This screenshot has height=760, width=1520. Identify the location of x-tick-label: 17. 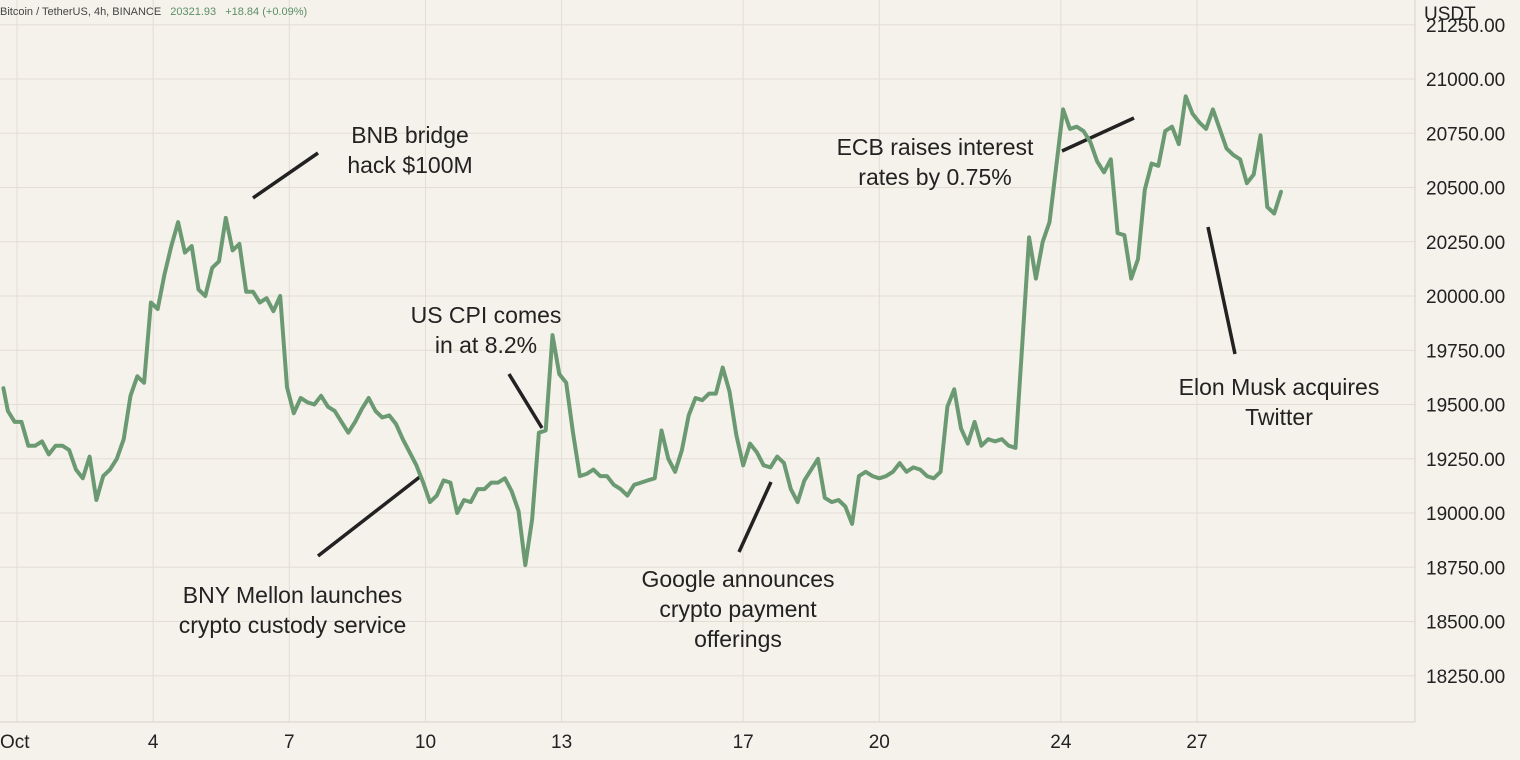
(743, 742).